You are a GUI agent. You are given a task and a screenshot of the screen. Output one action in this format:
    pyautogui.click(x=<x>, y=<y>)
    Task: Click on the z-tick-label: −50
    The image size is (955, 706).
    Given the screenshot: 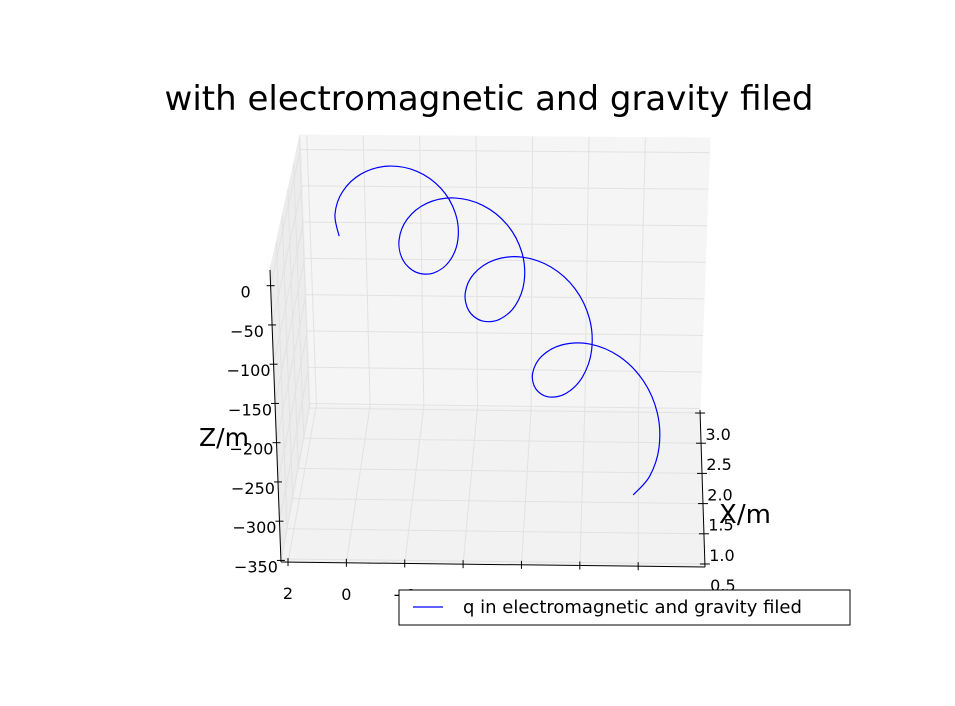 What is the action you would take?
    pyautogui.click(x=247, y=331)
    